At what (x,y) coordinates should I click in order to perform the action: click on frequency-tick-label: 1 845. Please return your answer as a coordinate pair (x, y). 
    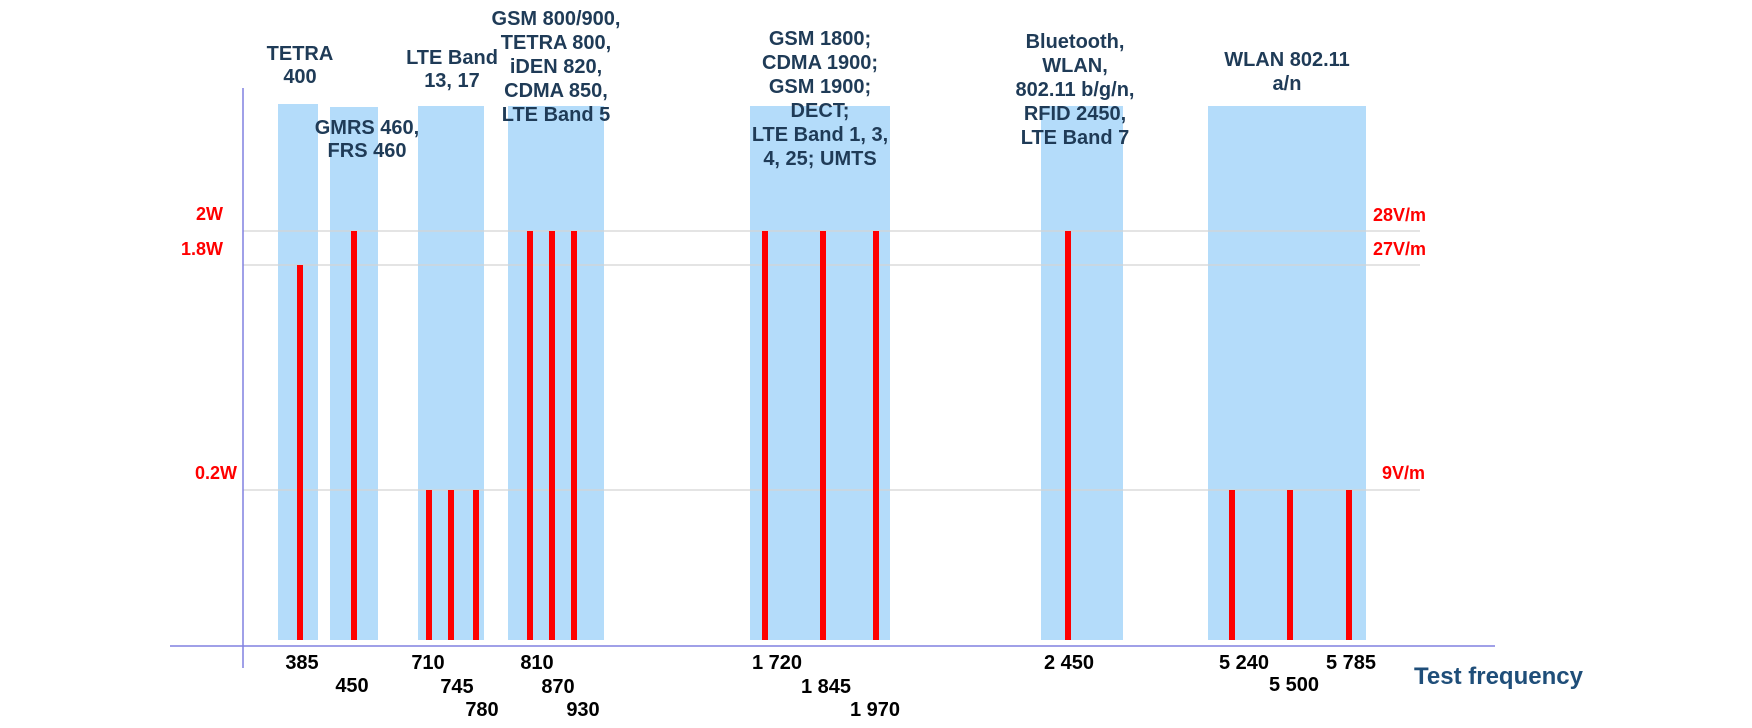
    Looking at the image, I should click on (826, 687).